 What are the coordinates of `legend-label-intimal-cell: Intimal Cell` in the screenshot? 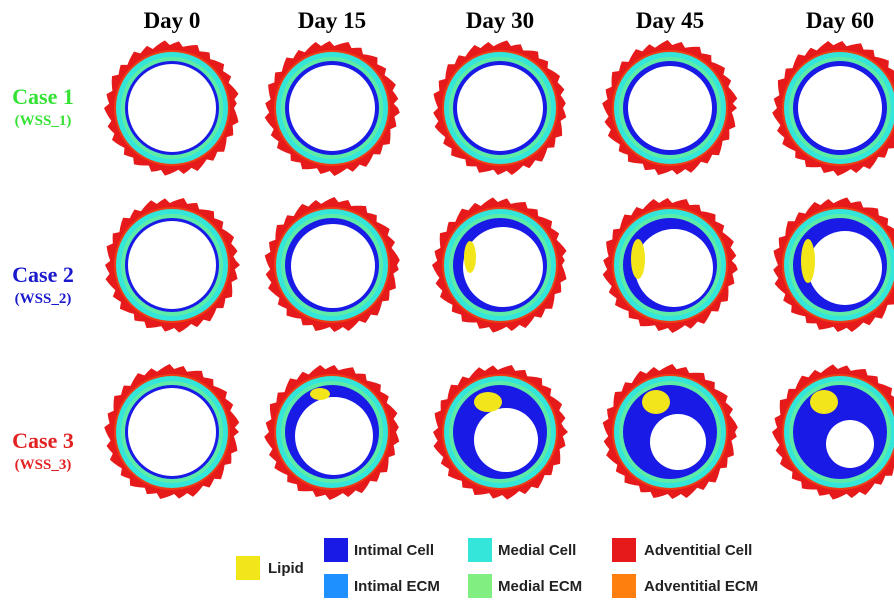 It's located at (394, 550).